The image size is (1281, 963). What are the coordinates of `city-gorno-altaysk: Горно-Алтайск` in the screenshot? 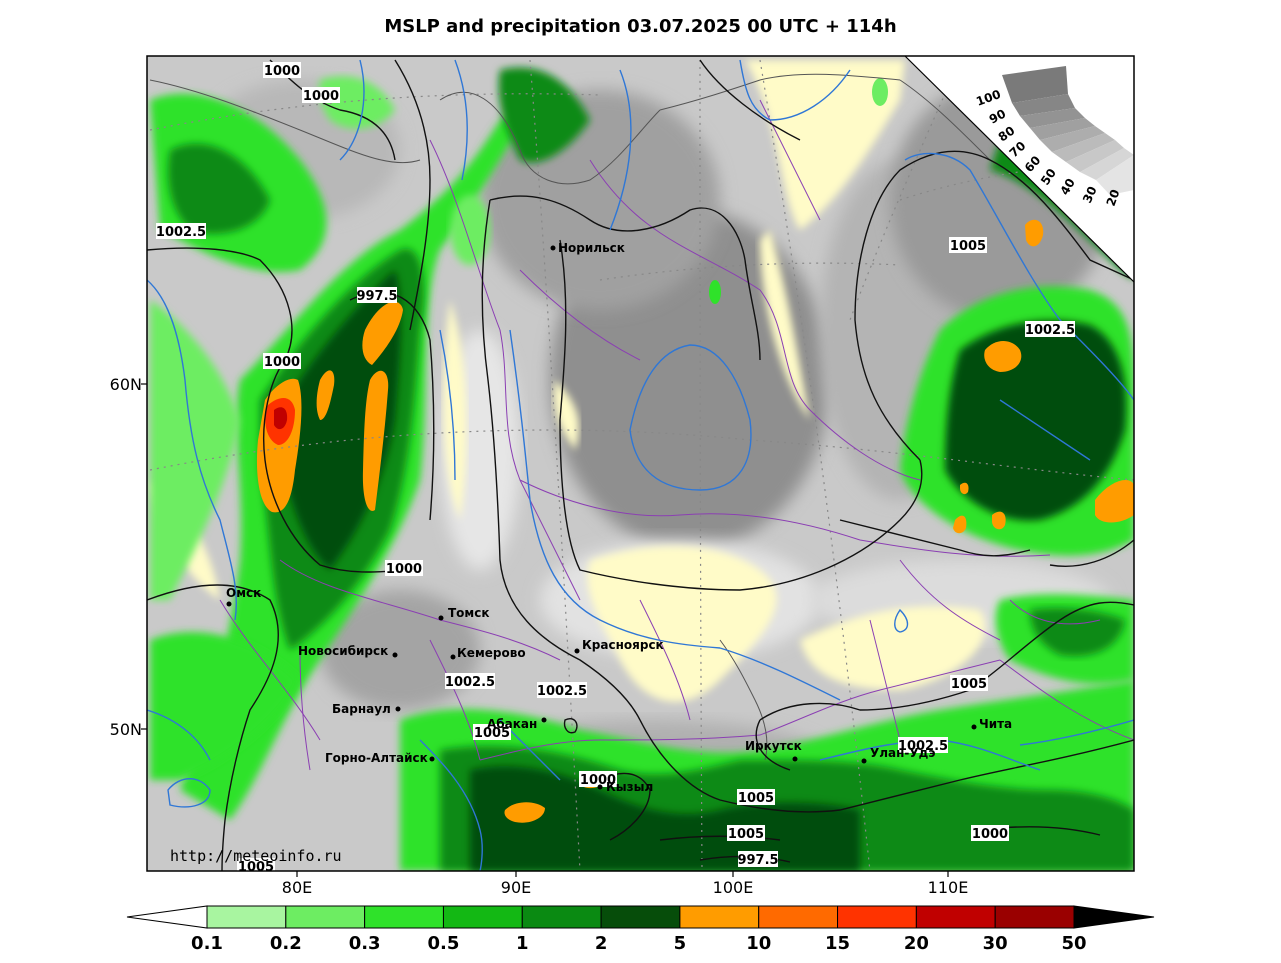 It's located at (380, 758).